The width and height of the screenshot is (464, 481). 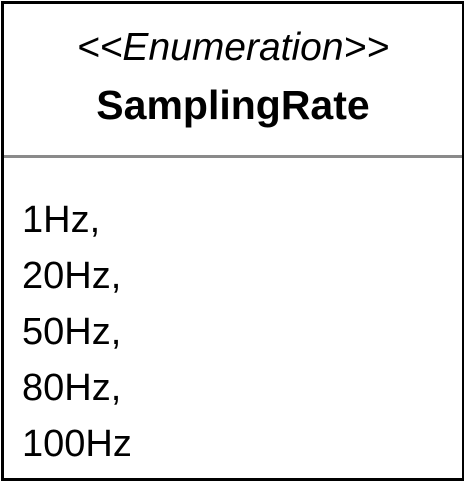 I want to click on literal-list: 1Hz, 20Hz, 50Hz, 80Hz, 100Hz, so click(x=77, y=332).